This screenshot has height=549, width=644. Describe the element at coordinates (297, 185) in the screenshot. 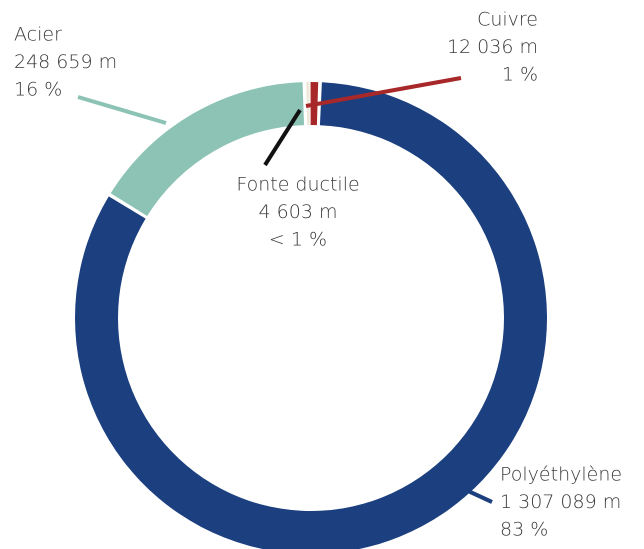

I see `category-label: Fonte ductile` at that location.